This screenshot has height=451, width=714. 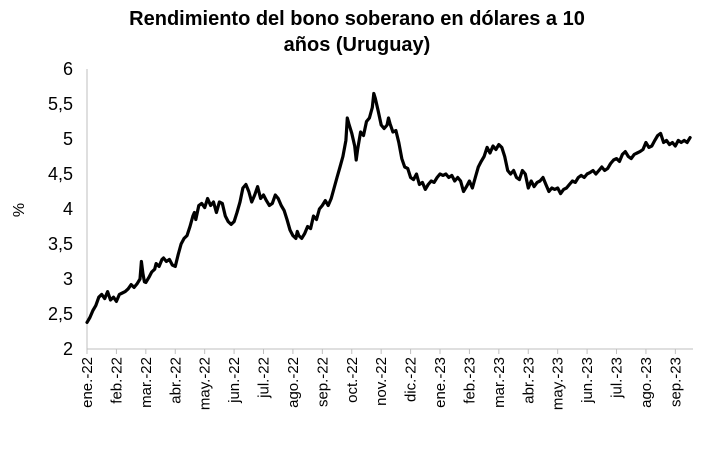 What do you see at coordinates (322, 382) in the screenshot?
I see `x-tick-label: sep.-22` at bounding box center [322, 382].